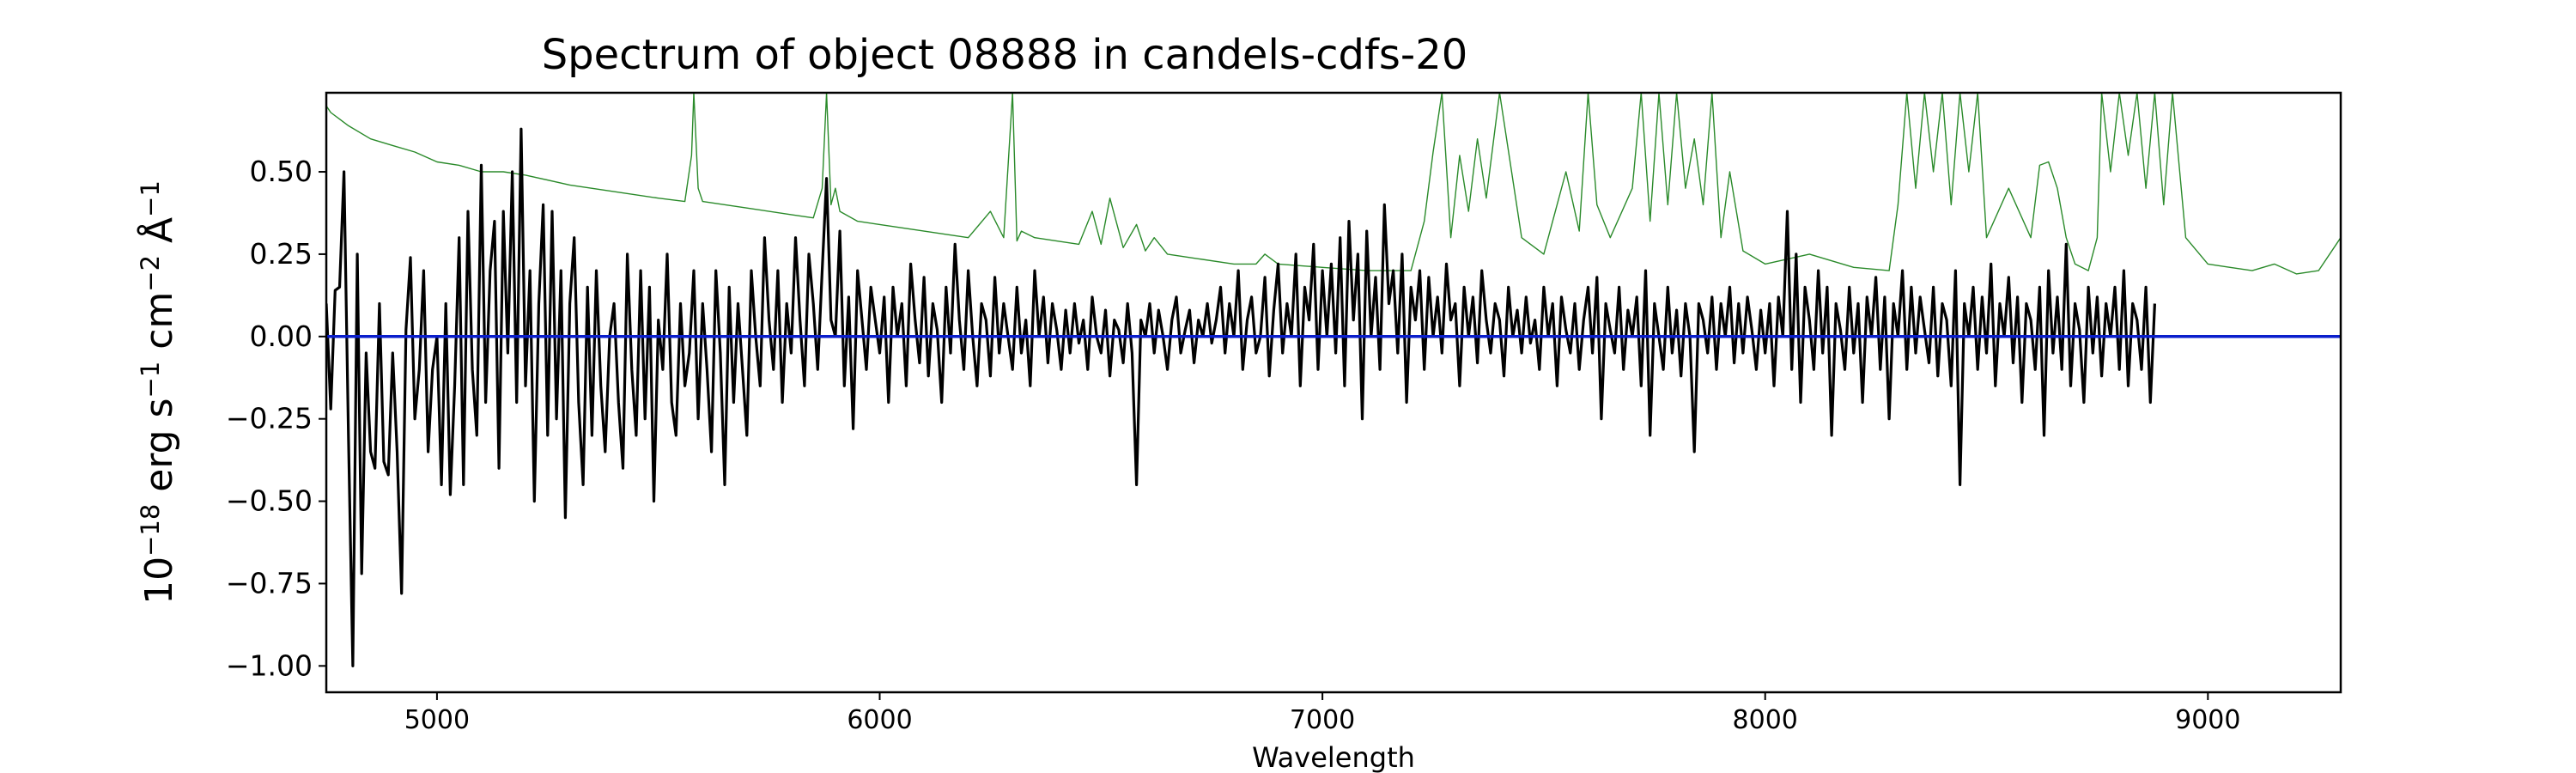 The image size is (2576, 773). I want to click on y-tick-label: −0.75, so click(269, 583).